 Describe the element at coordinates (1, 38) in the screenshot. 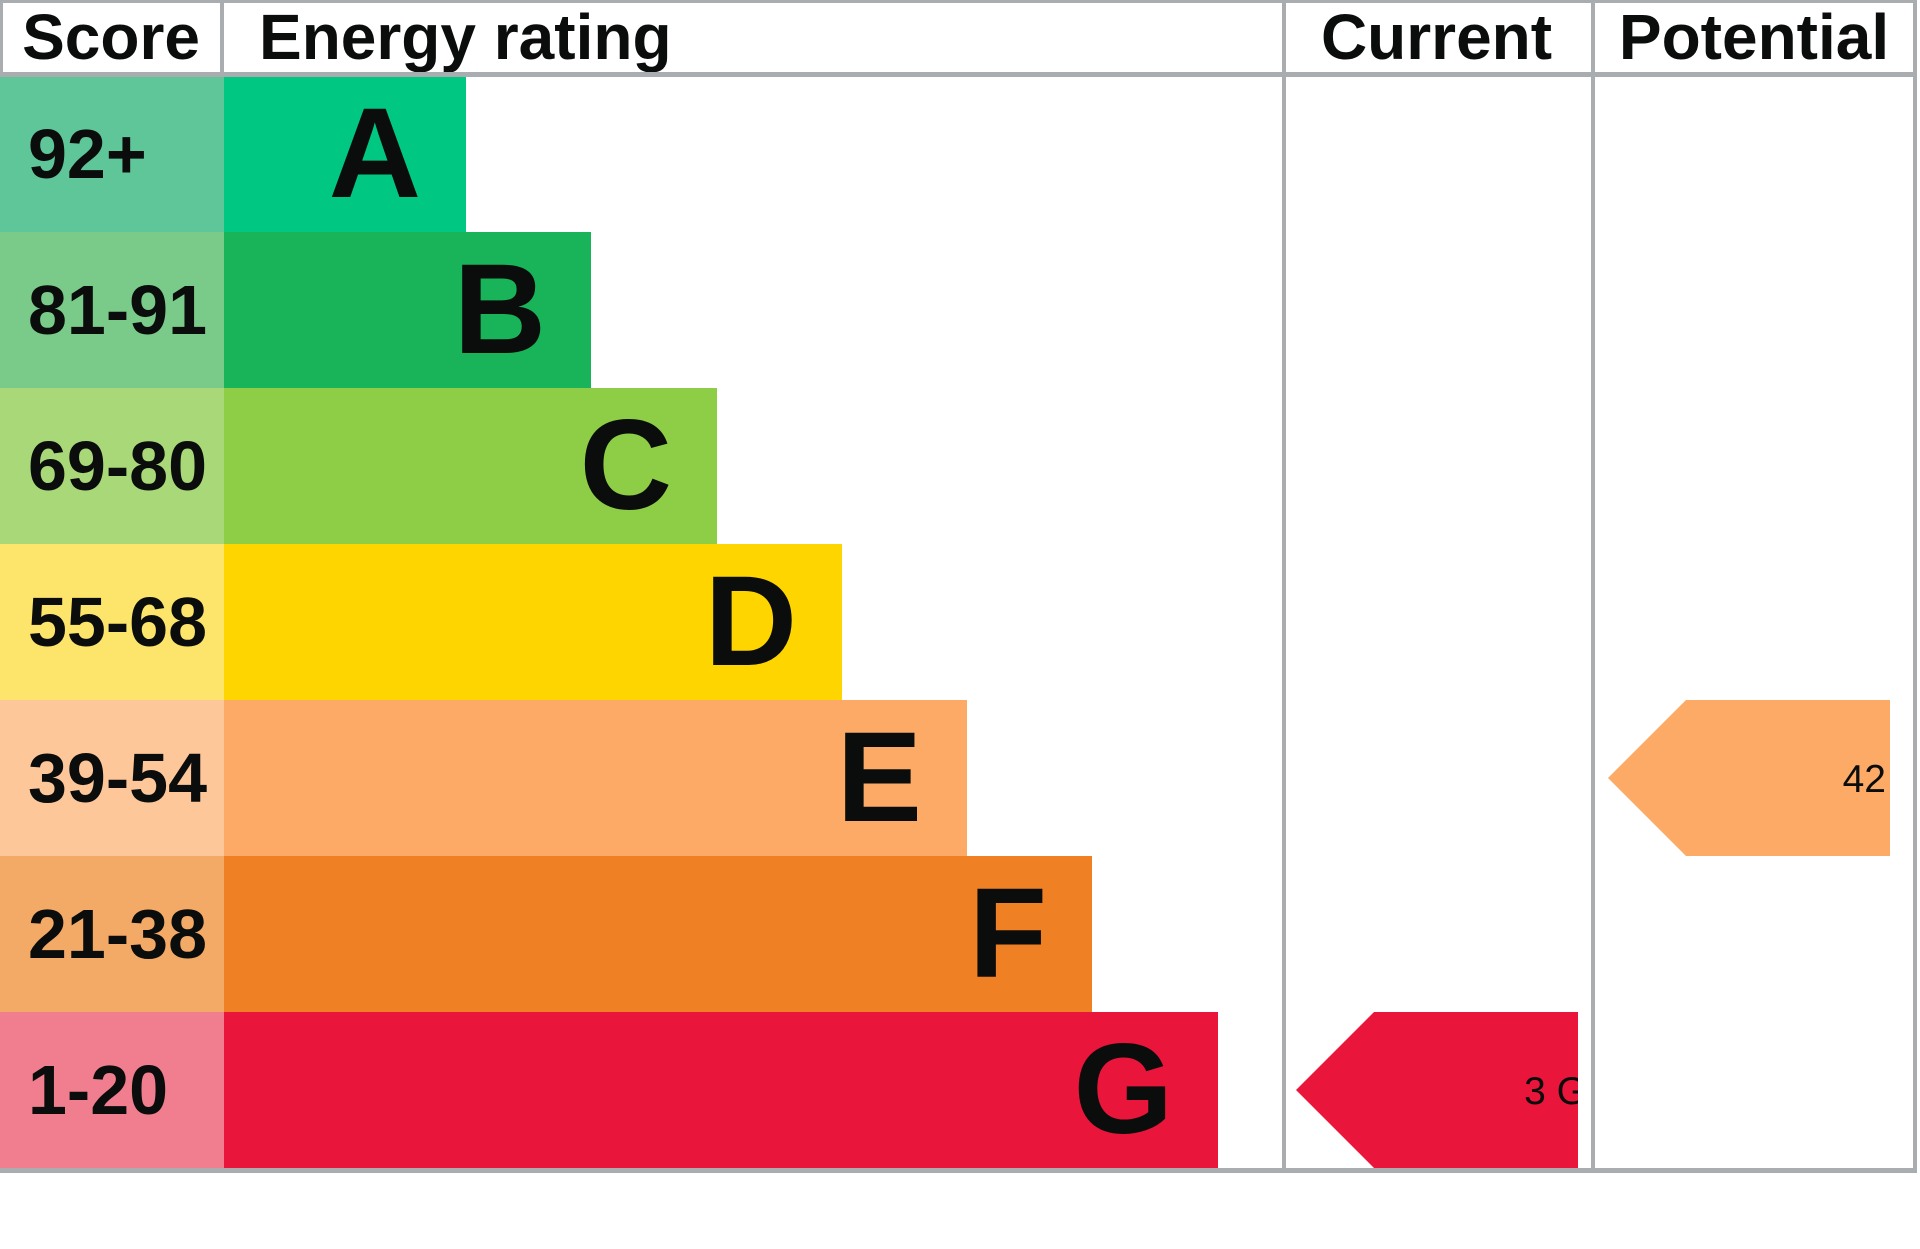

I see `table-border-left` at that location.